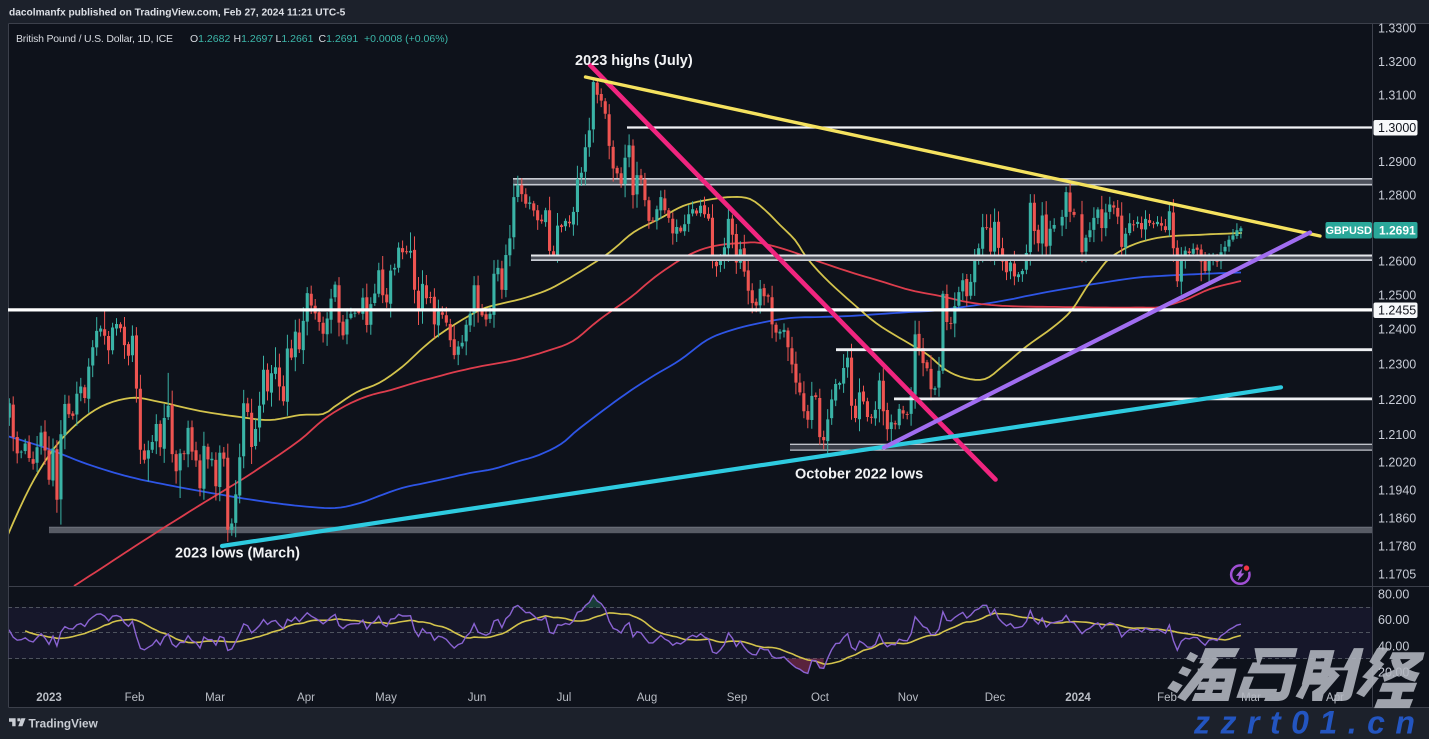 The width and height of the screenshot is (1429, 739). I want to click on svg-text: 1.2800, so click(1397, 195).